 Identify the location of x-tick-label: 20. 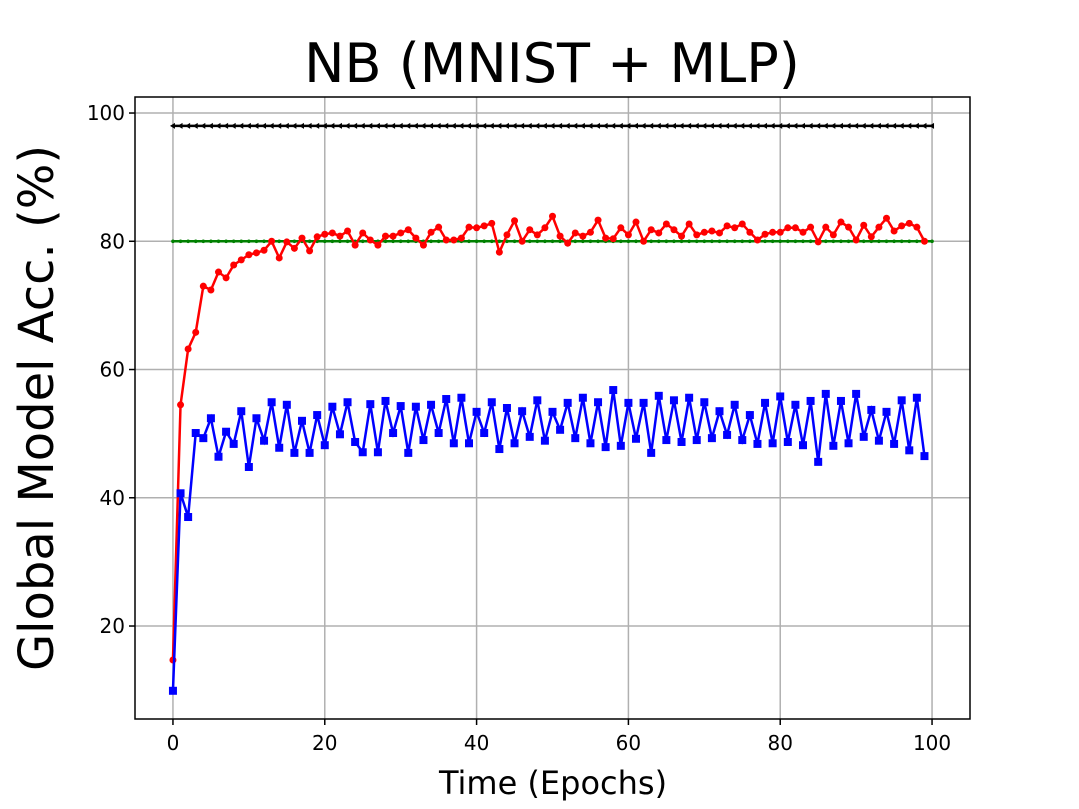
(324, 743).